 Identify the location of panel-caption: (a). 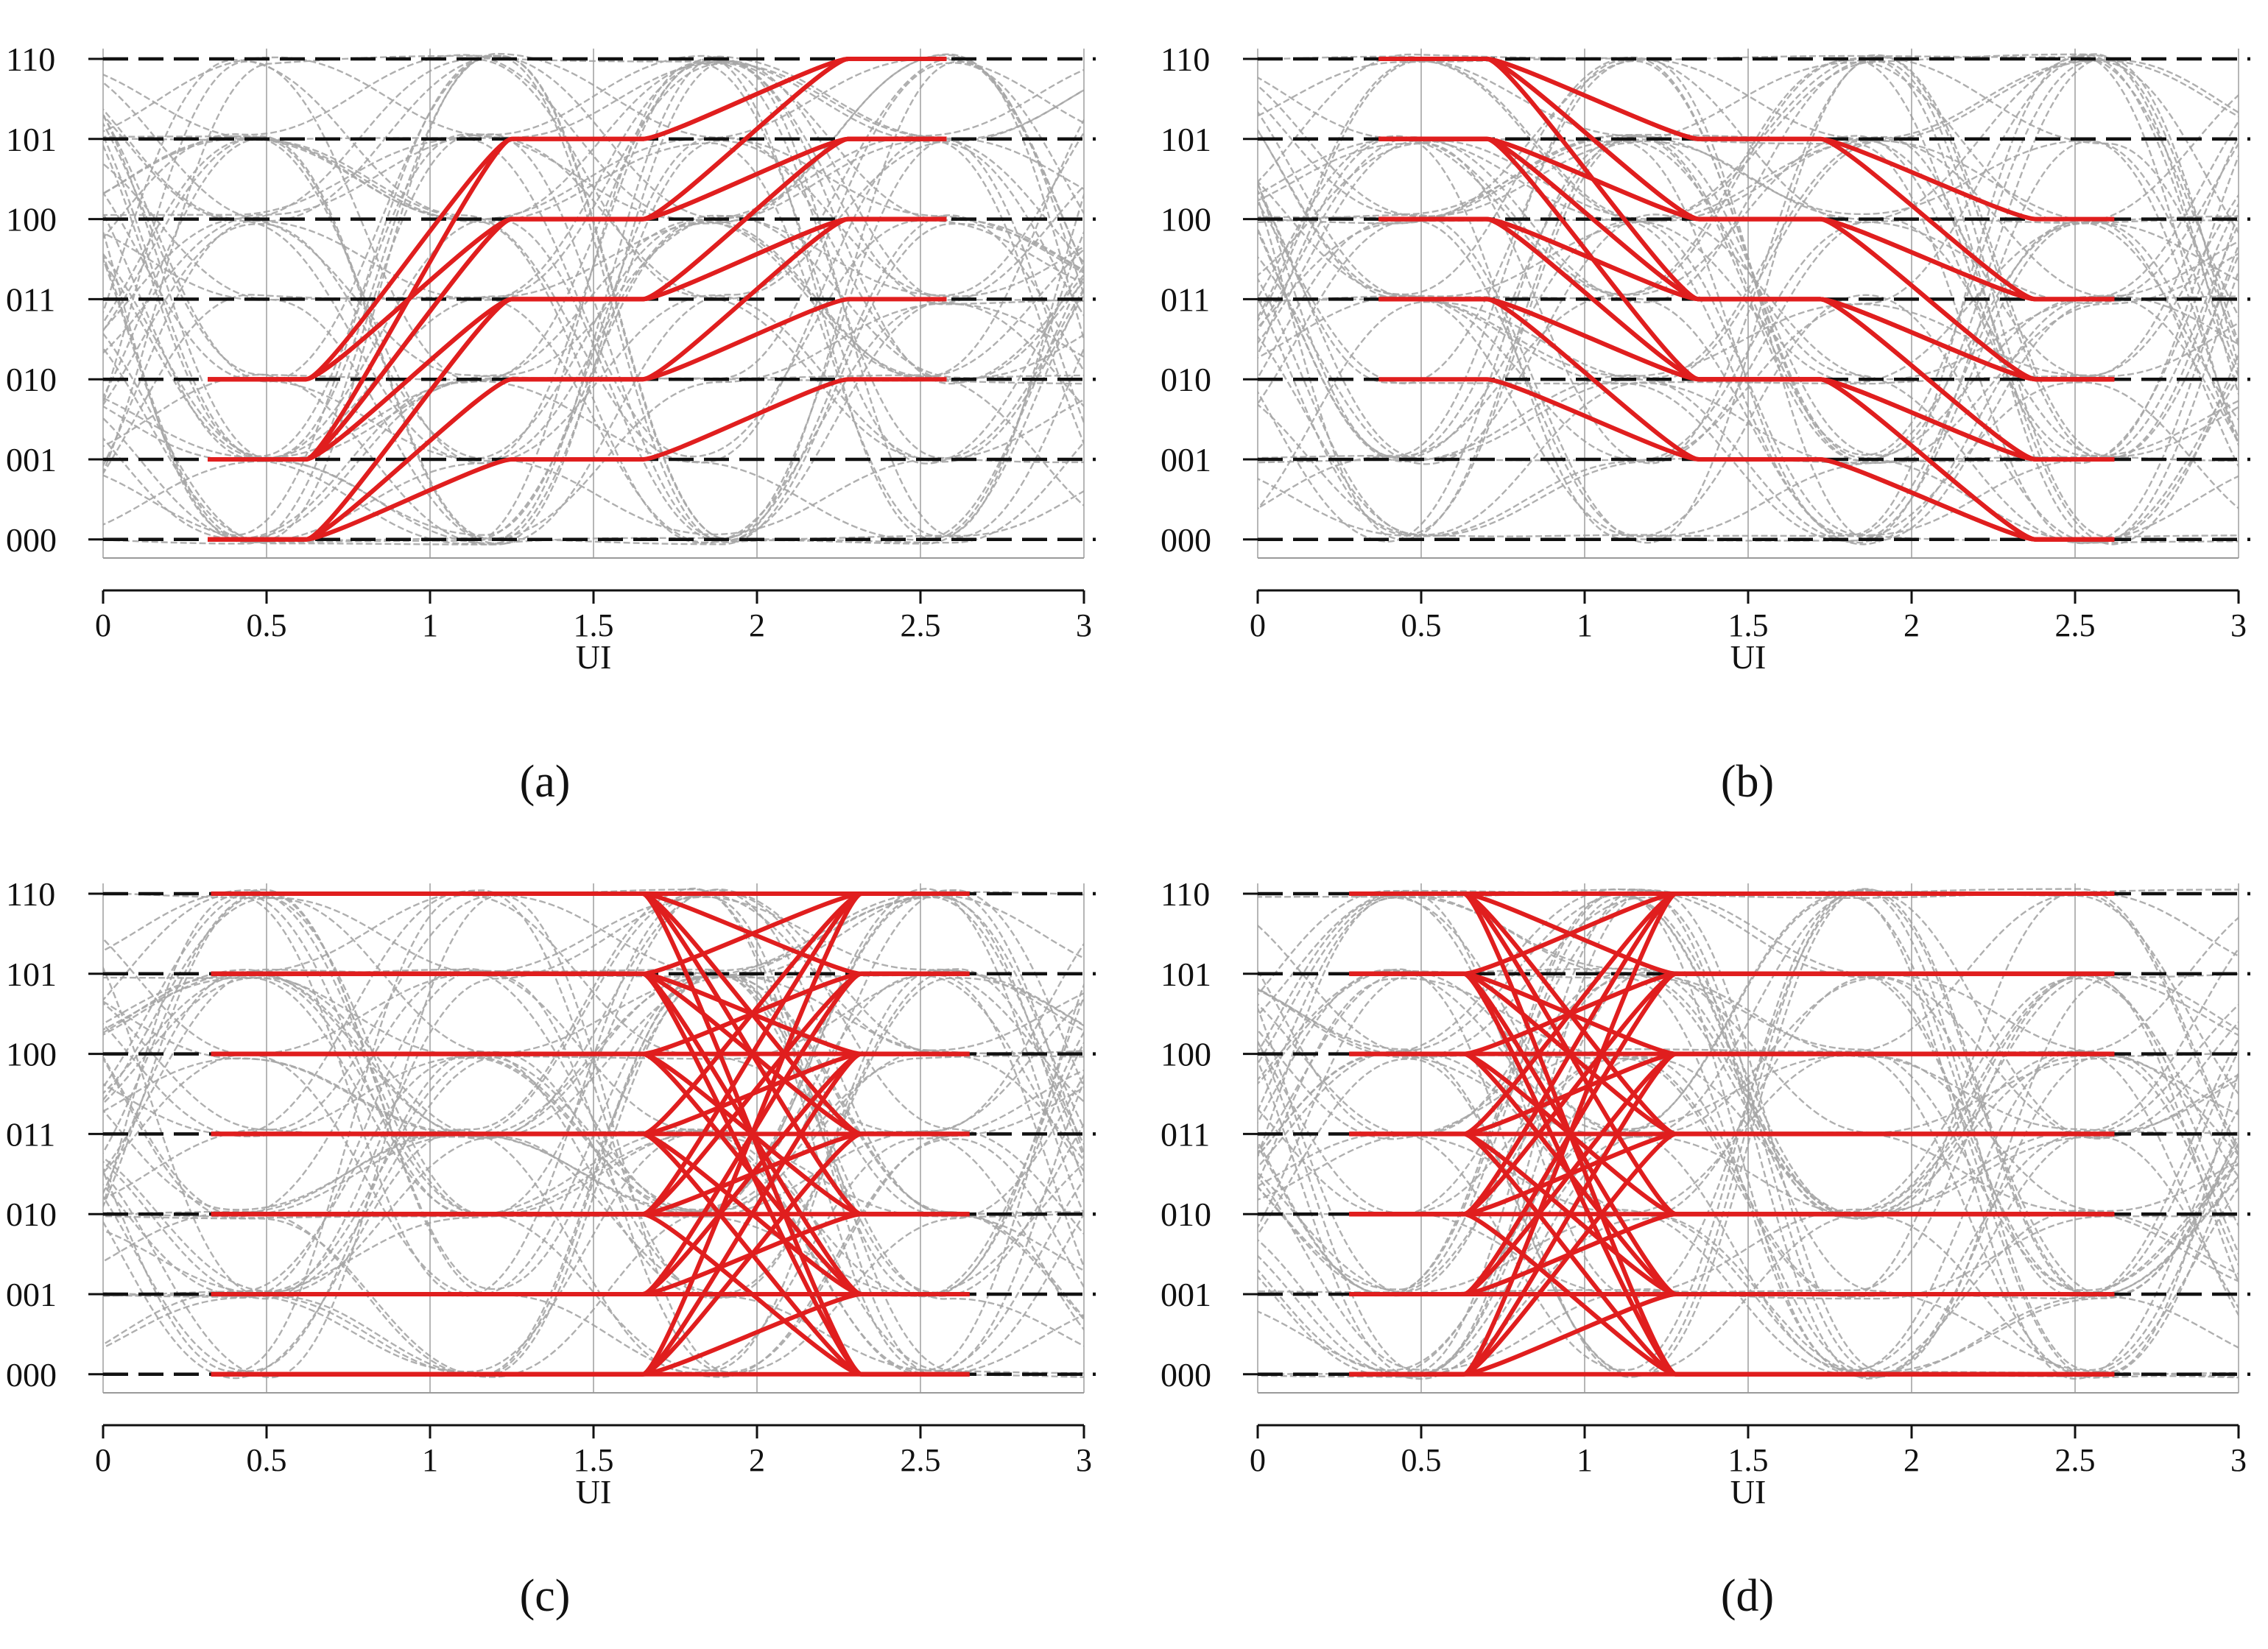
(545, 782).